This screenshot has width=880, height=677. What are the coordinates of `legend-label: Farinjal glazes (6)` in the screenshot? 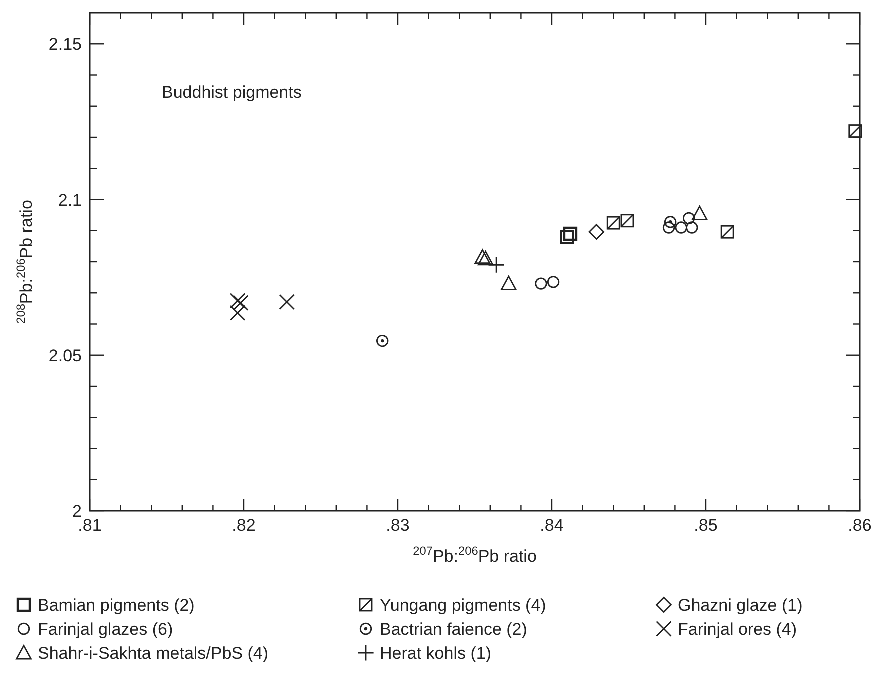 It's located at (106, 629).